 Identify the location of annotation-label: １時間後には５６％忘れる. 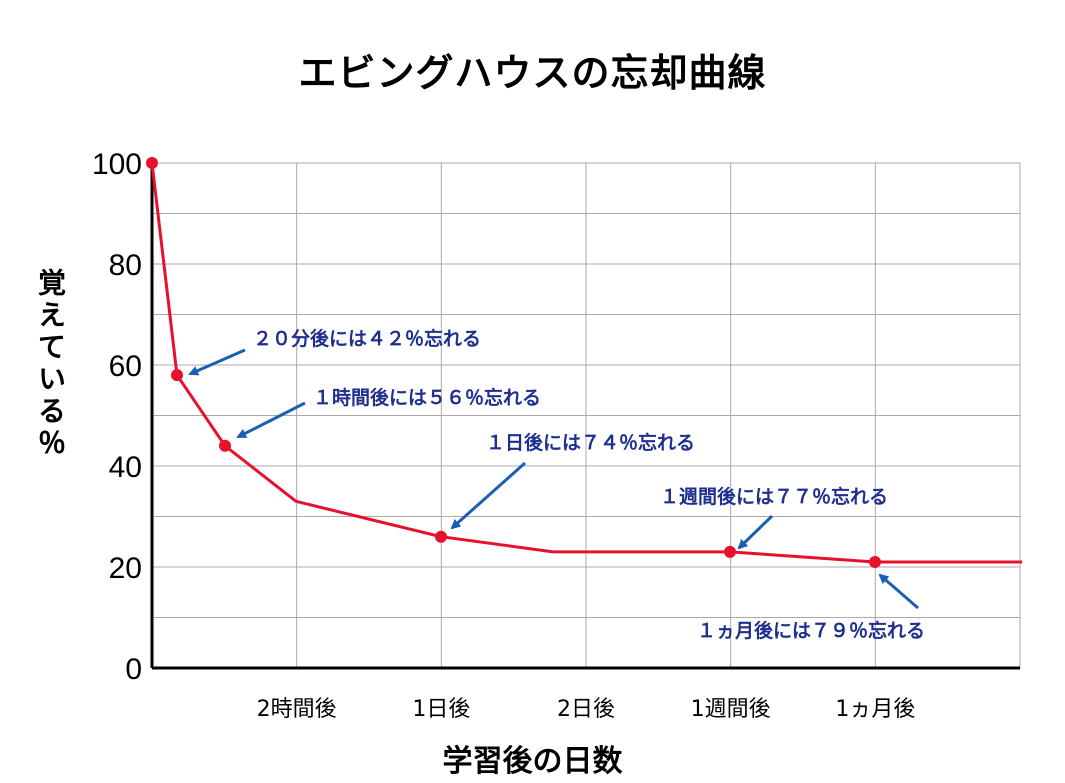
(427, 397).